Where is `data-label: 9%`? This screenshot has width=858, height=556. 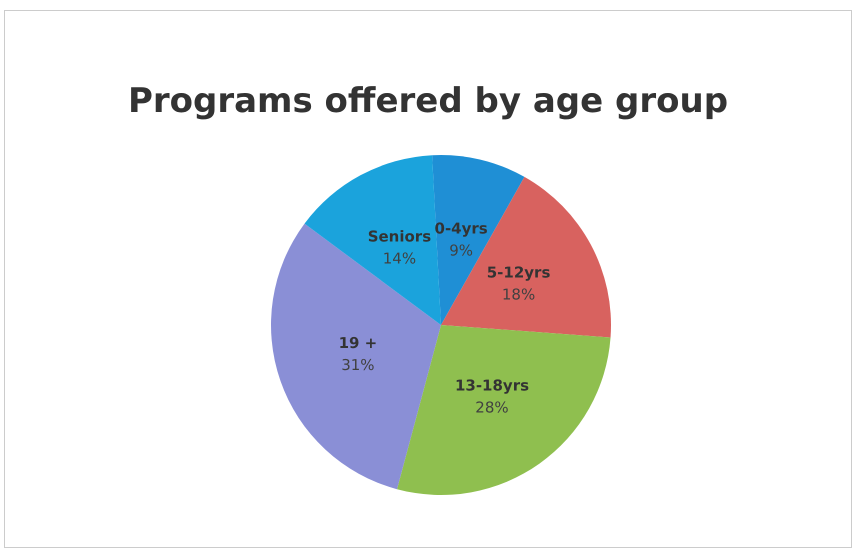 data-label: 9% is located at coordinates (461, 250).